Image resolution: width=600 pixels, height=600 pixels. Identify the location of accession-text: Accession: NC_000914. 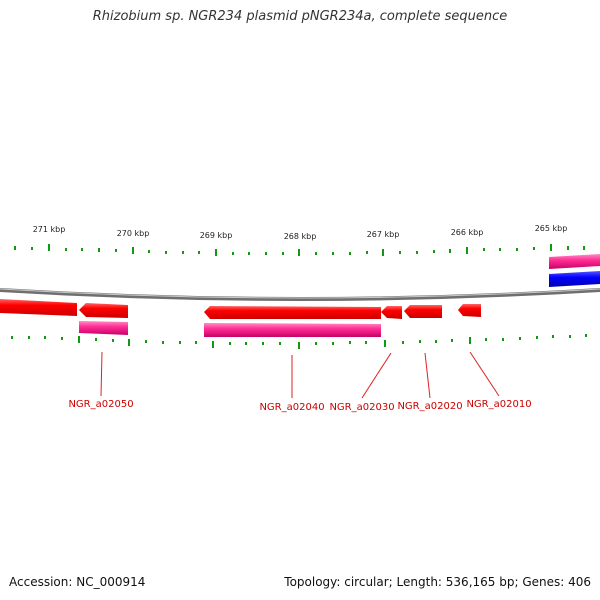
(77, 582).